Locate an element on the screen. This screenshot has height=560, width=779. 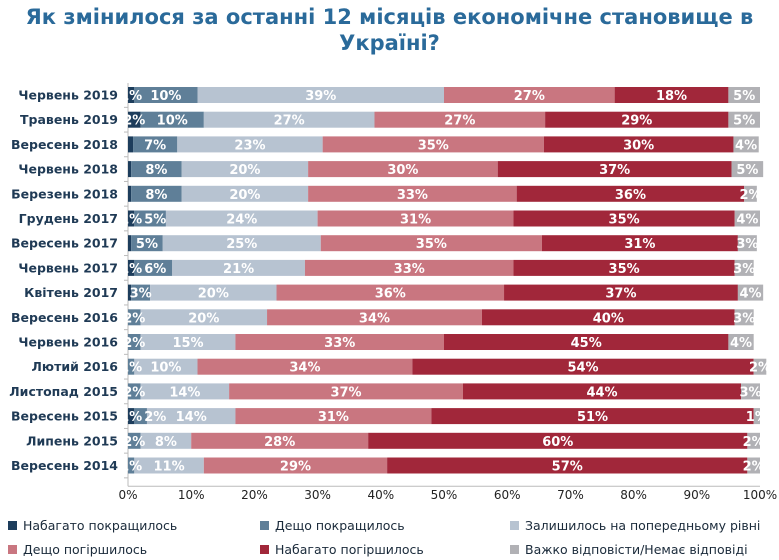
x-tick-label: 80% is located at coordinates (633, 495).